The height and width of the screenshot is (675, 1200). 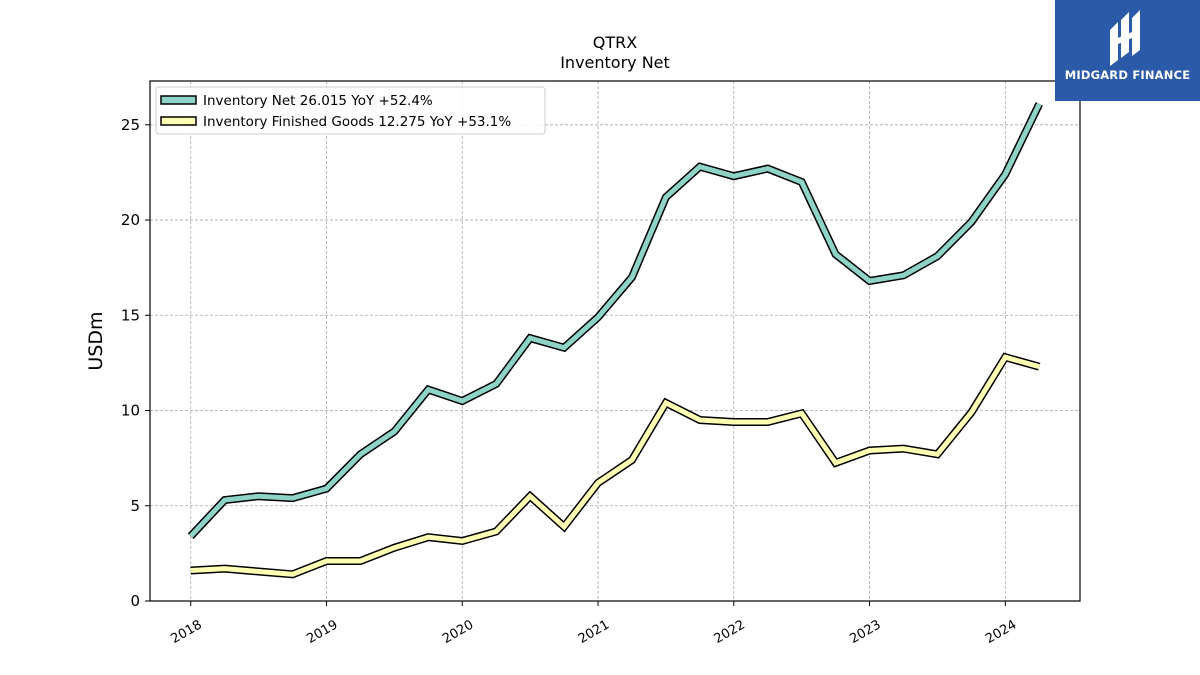 What do you see at coordinates (1125, 38) in the screenshot?
I see `brand-logo-icon` at bounding box center [1125, 38].